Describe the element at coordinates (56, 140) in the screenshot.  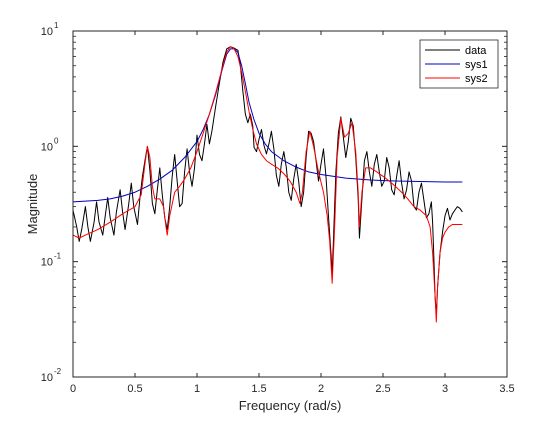
I see `y-tick-label-exponent: 0` at that location.